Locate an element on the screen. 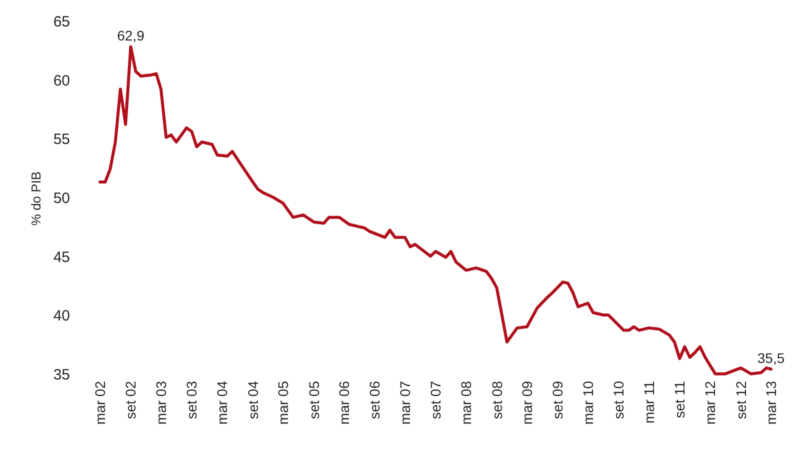  annotation: 62,9 is located at coordinates (131, 36).